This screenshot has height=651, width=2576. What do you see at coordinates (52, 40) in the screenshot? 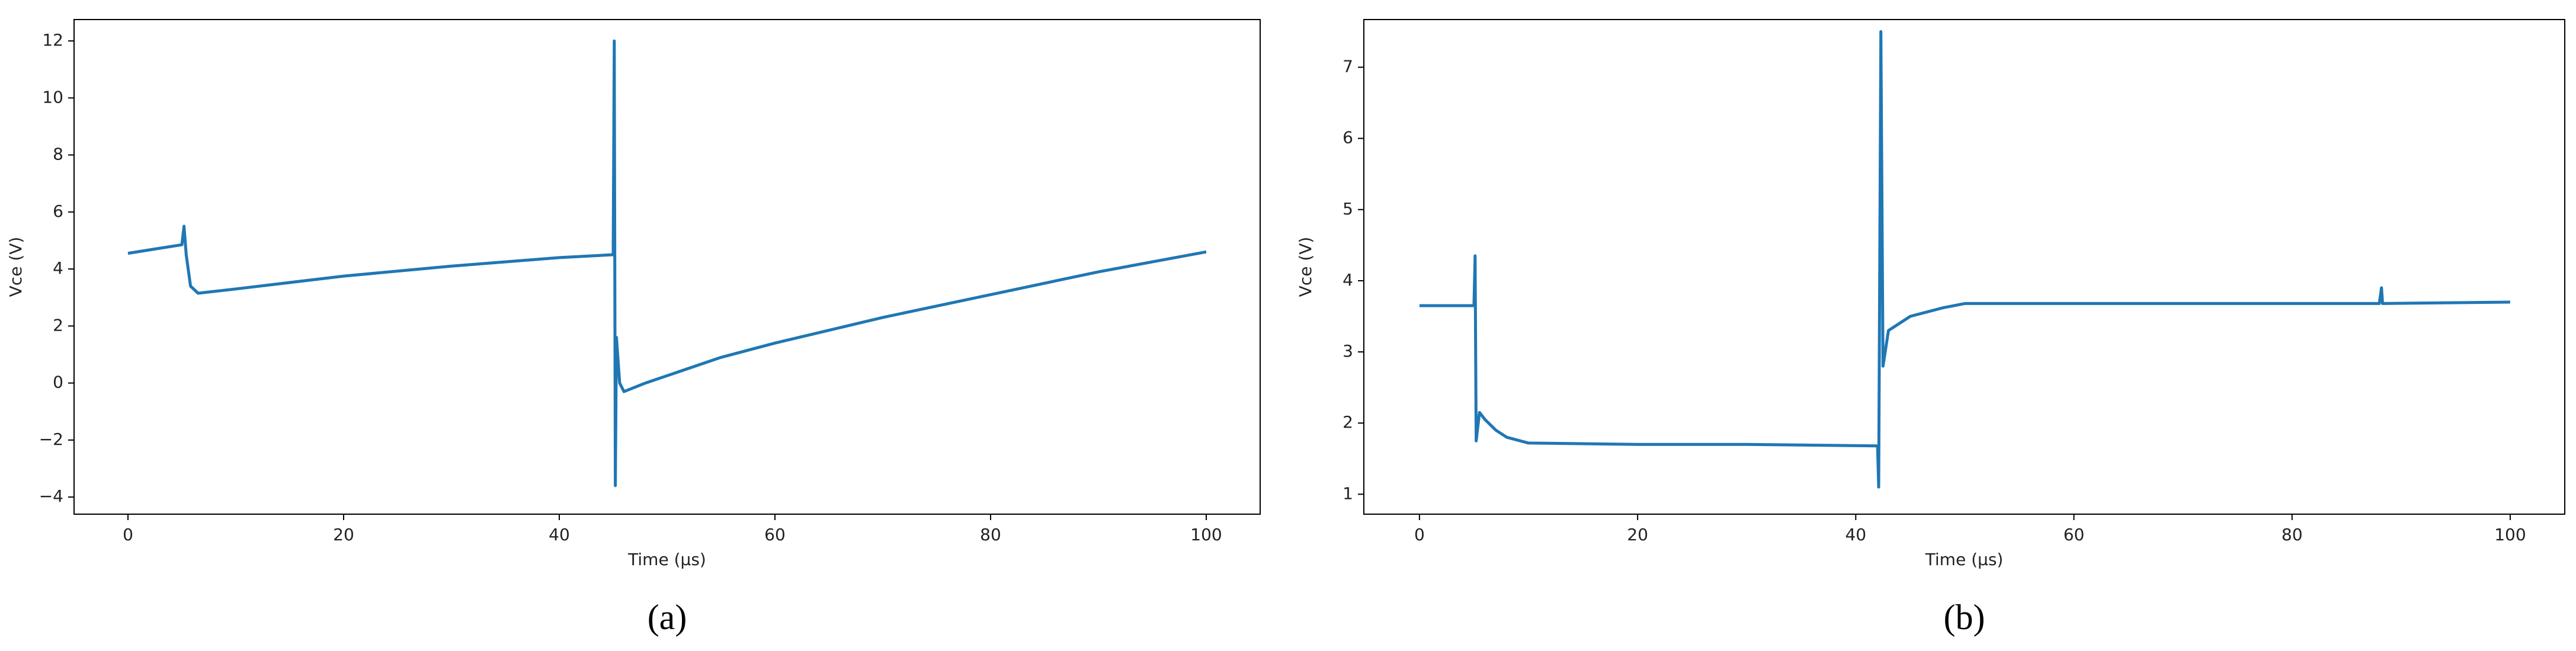
I see `y-tick-label: 12` at bounding box center [52, 40].